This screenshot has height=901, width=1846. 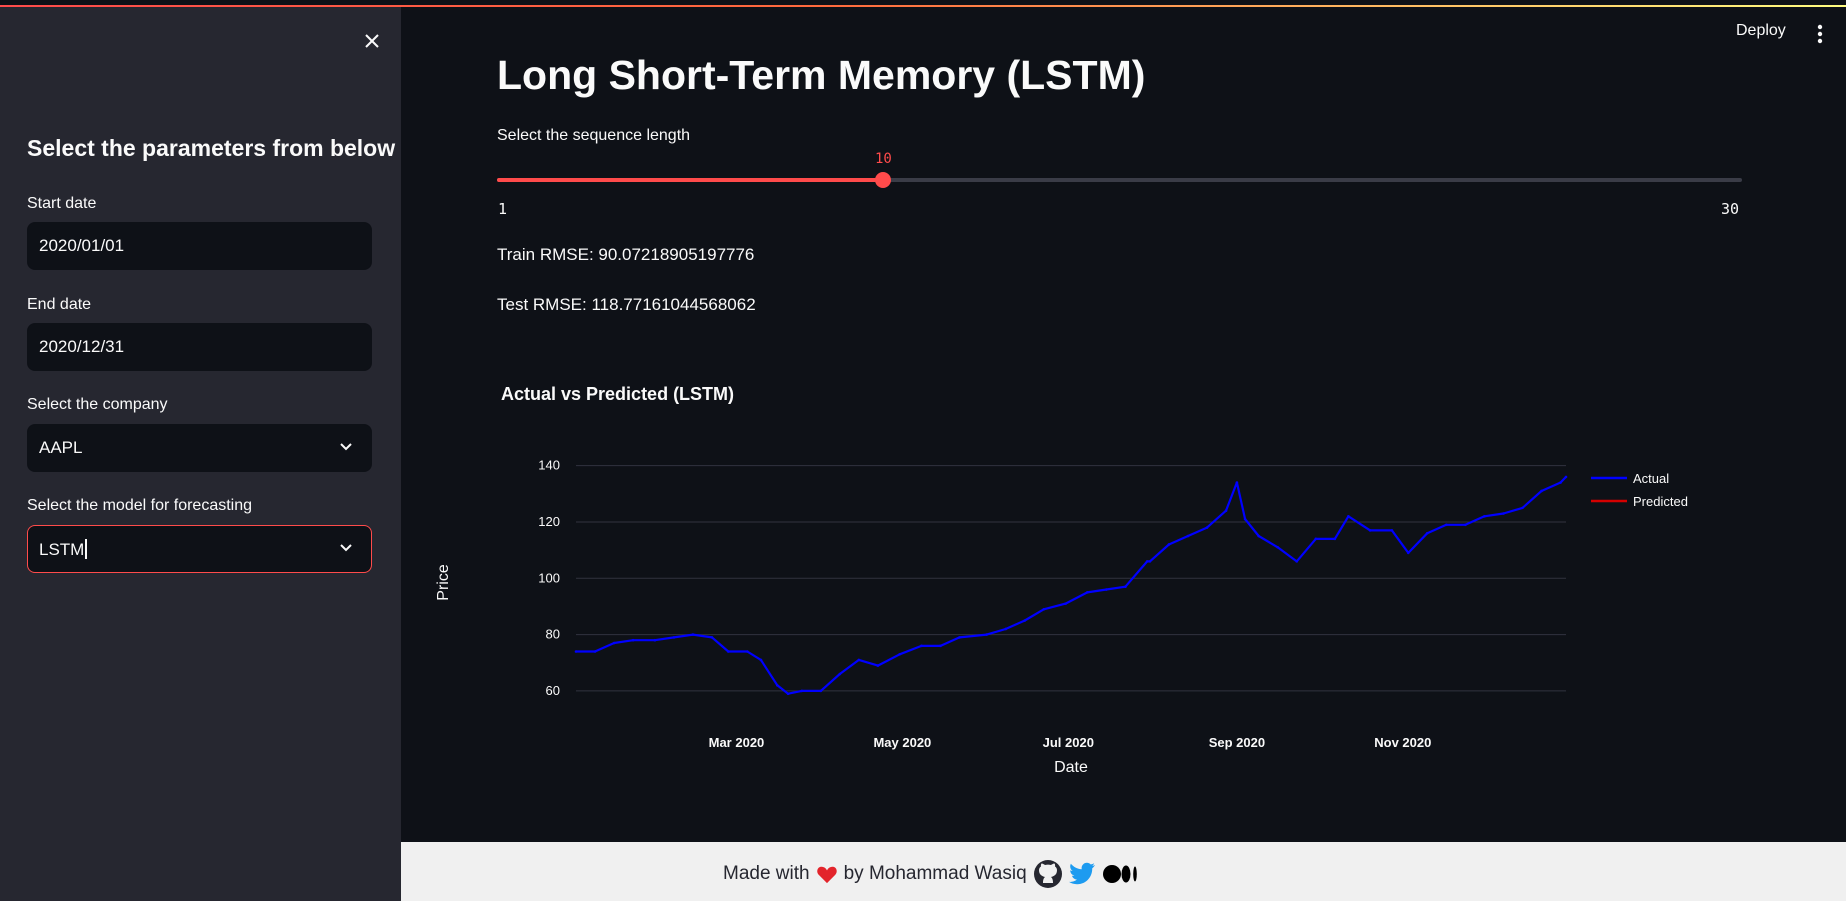 What do you see at coordinates (1660, 501) in the screenshot?
I see `legend-label-predicted: Predicted` at bounding box center [1660, 501].